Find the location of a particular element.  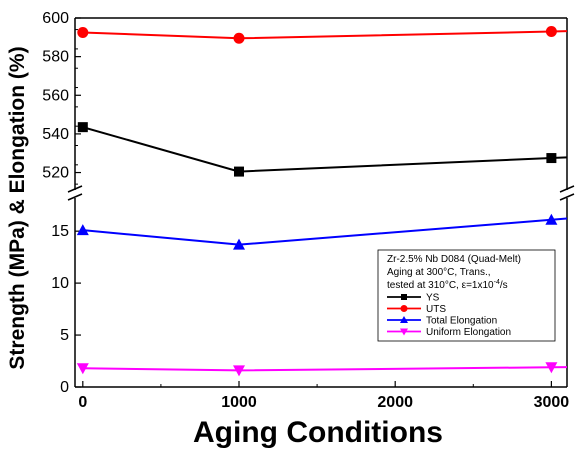

y-tick-label: 540 is located at coordinates (55, 134).